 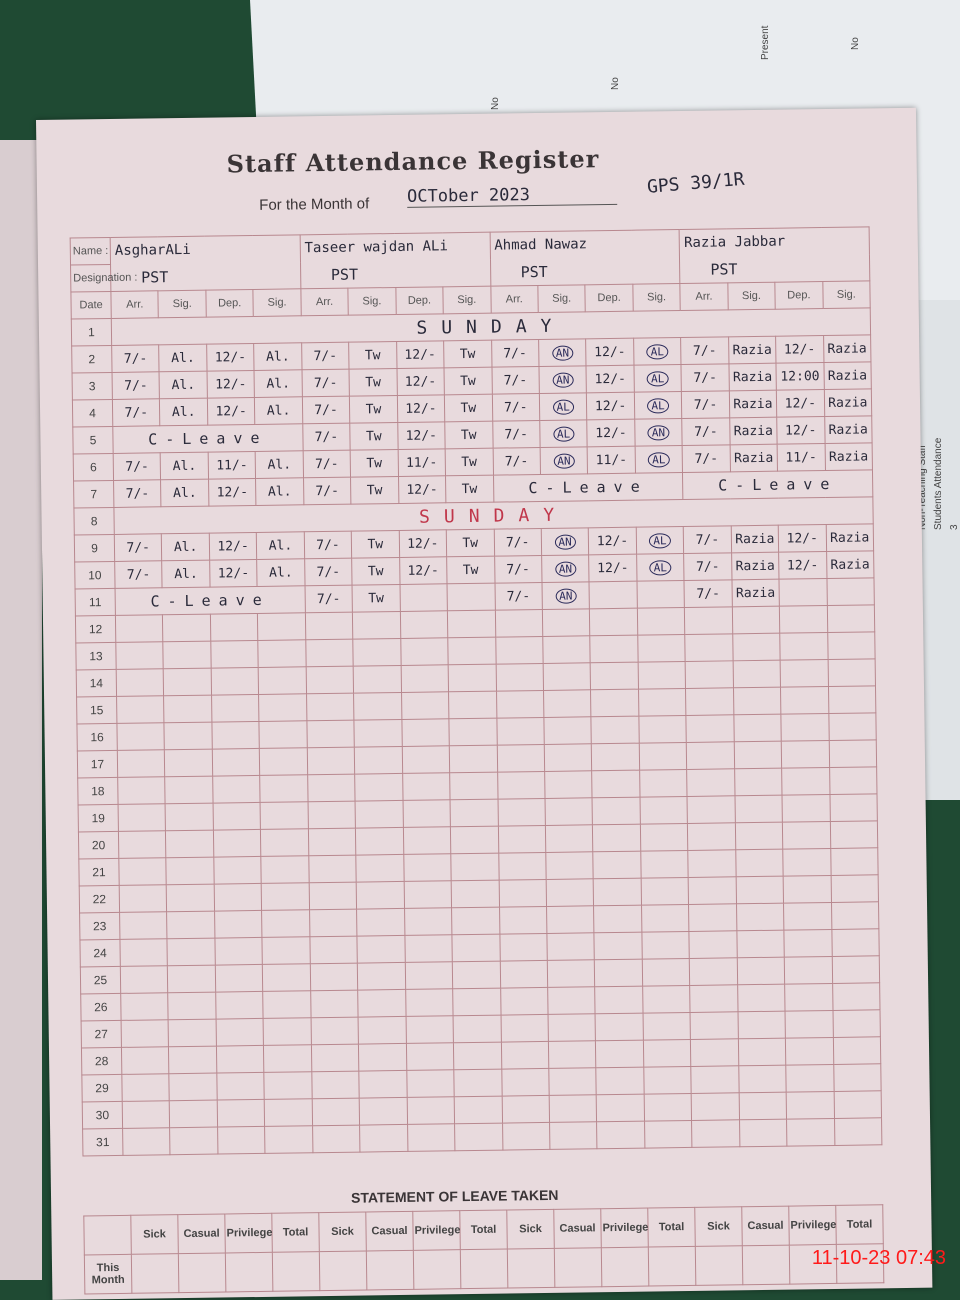 I want to click on background-sheet-label: No, so click(x=855, y=43).